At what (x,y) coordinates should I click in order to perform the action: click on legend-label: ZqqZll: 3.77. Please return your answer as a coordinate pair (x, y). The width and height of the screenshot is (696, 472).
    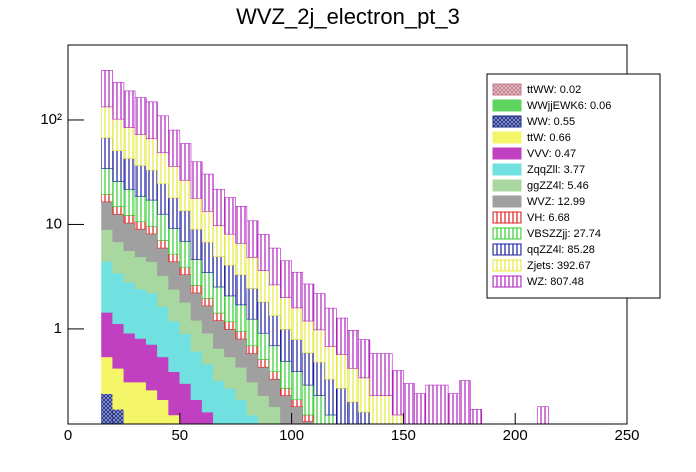
    Looking at the image, I should click on (556, 170).